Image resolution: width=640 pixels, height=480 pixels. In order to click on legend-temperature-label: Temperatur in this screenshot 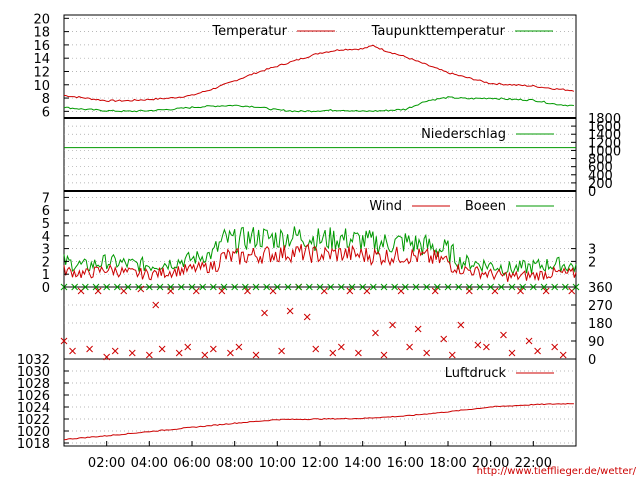, I will do `click(249, 31)`.